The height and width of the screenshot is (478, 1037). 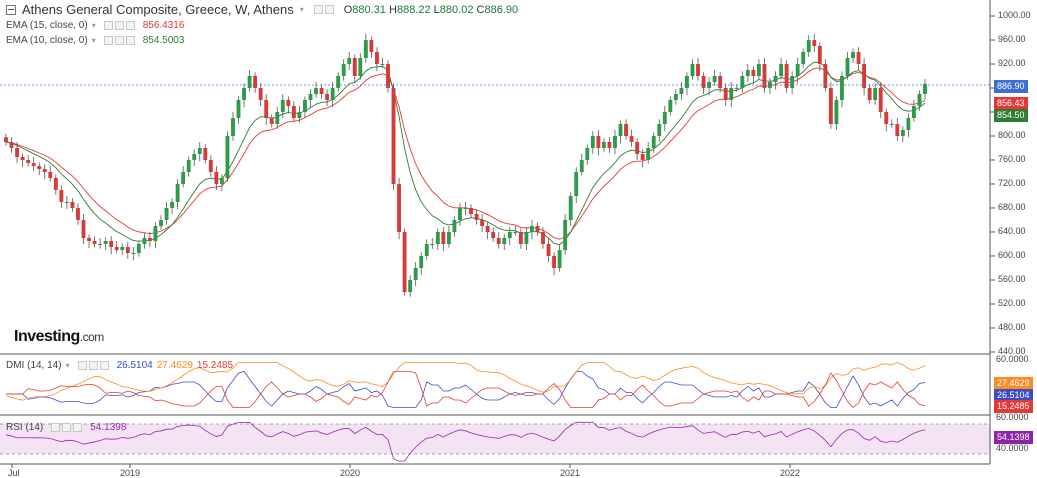 I want to click on ema10-price-tag: 854.50, so click(x=1011, y=115).